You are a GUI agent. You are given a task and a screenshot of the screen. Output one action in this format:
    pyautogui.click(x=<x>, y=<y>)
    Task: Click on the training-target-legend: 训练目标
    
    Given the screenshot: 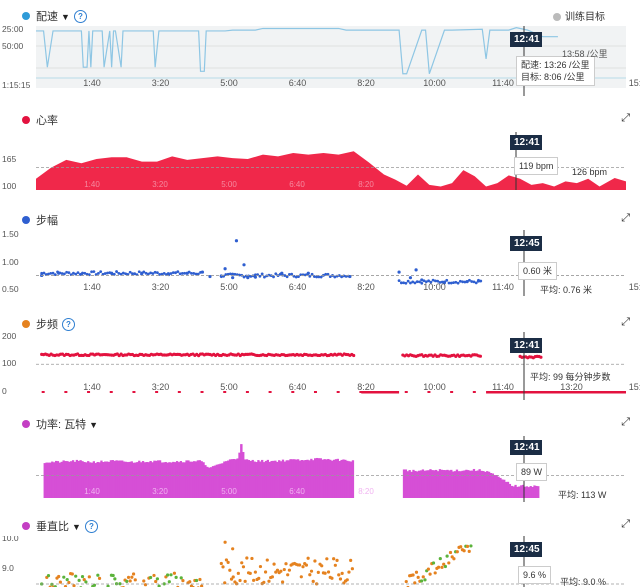 What is the action you would take?
    pyautogui.click(x=579, y=15)
    